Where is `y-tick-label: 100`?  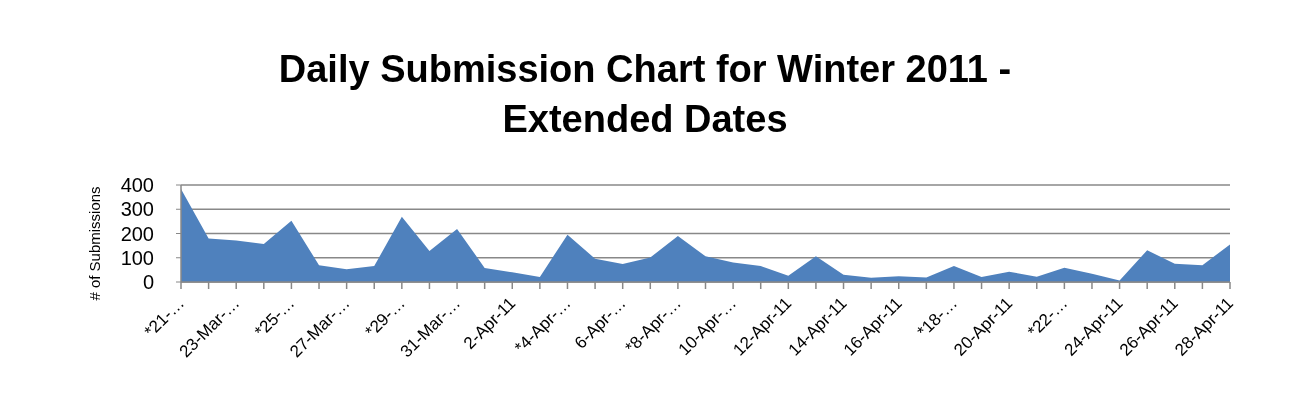 y-tick-label: 100 is located at coordinates (137, 257).